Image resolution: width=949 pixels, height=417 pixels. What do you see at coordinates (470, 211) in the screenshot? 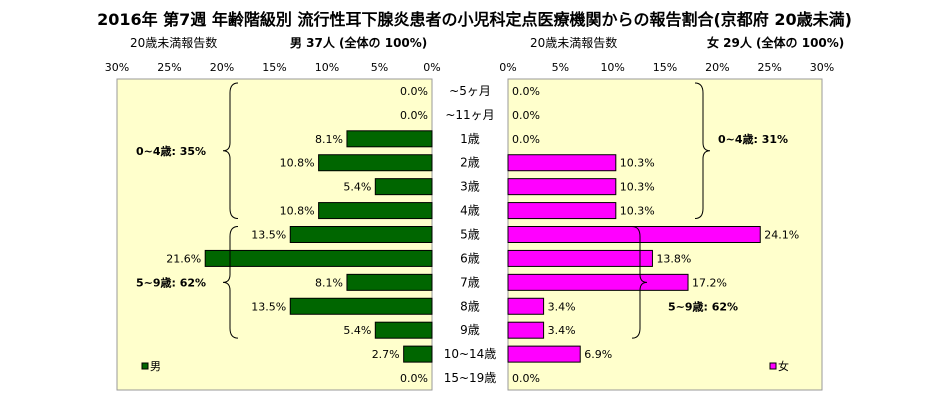
I see `age-label: 4歳` at bounding box center [470, 211].